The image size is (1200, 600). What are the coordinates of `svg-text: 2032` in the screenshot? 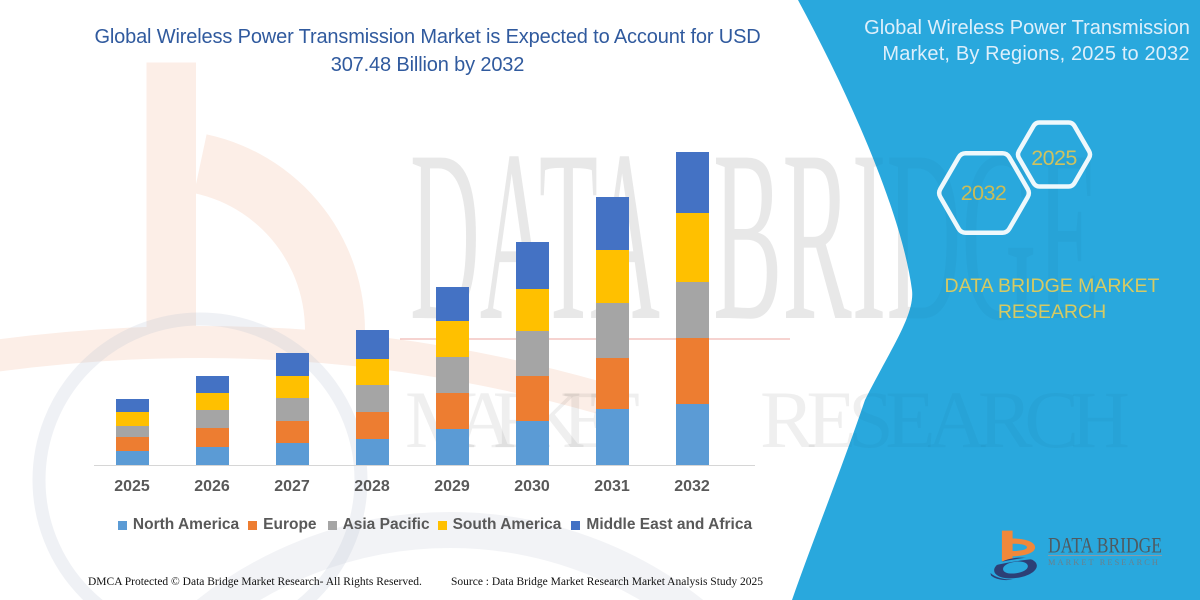 It's located at (983, 193).